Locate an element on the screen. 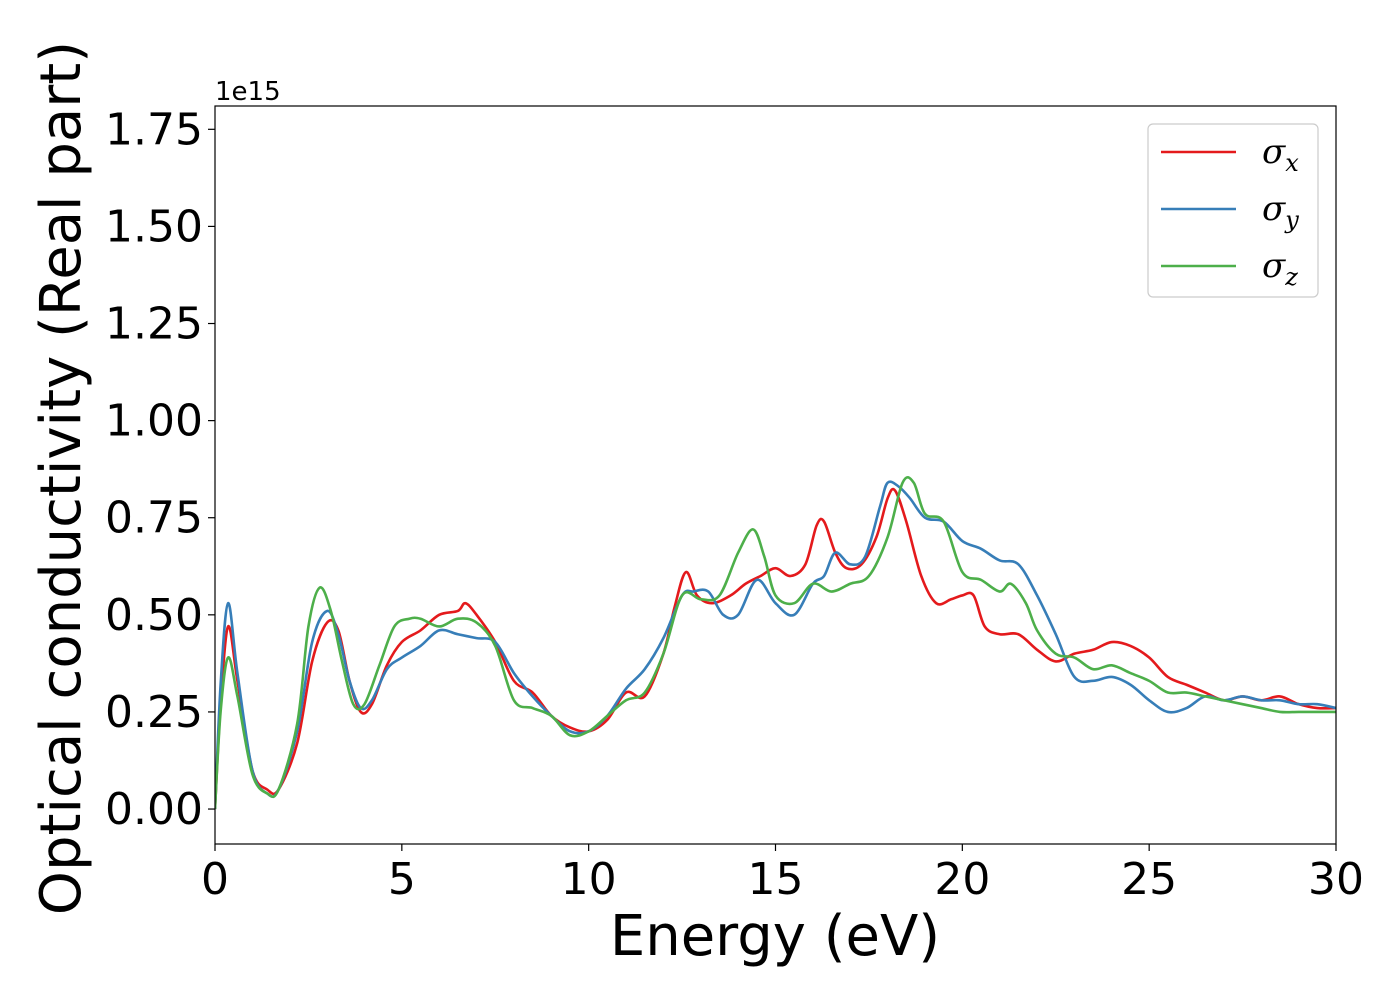 The width and height of the screenshot is (1400, 1000). legend-label-x: σx is located at coordinates (1280, 154).